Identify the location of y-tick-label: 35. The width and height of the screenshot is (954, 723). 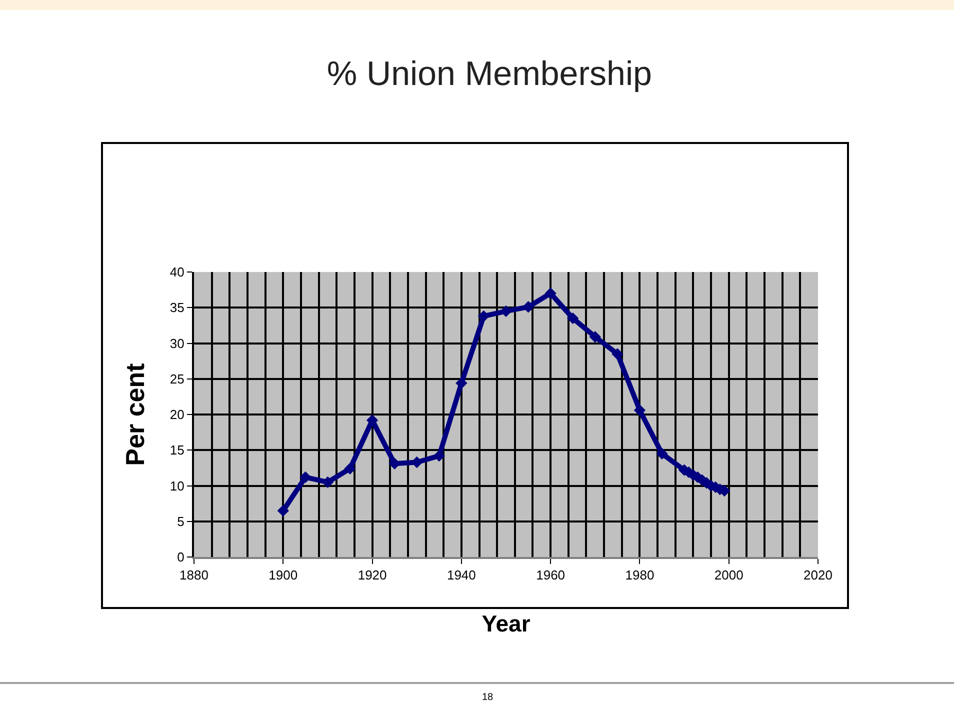
(177, 308).